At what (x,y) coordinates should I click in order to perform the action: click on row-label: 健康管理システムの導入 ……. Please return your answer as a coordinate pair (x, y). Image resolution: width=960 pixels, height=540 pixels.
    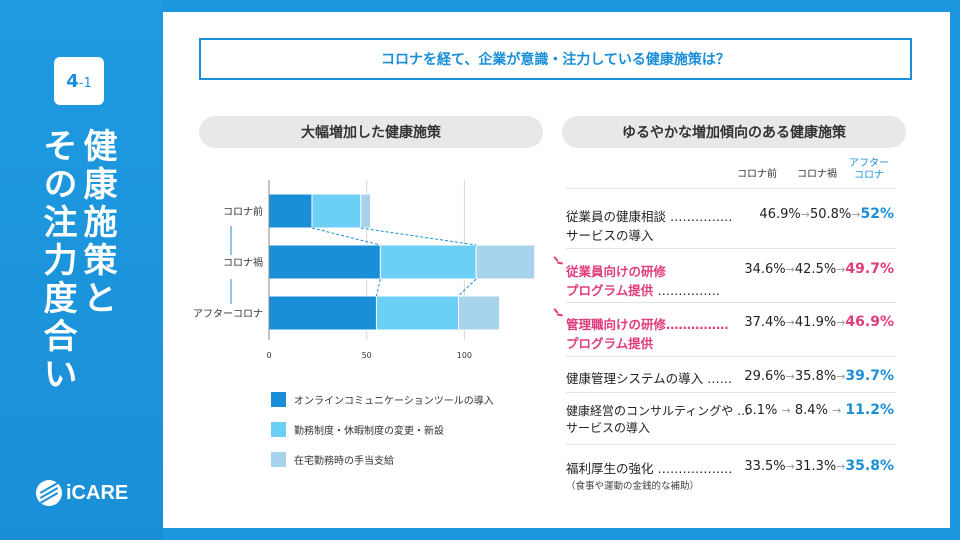
    Looking at the image, I should click on (649, 378).